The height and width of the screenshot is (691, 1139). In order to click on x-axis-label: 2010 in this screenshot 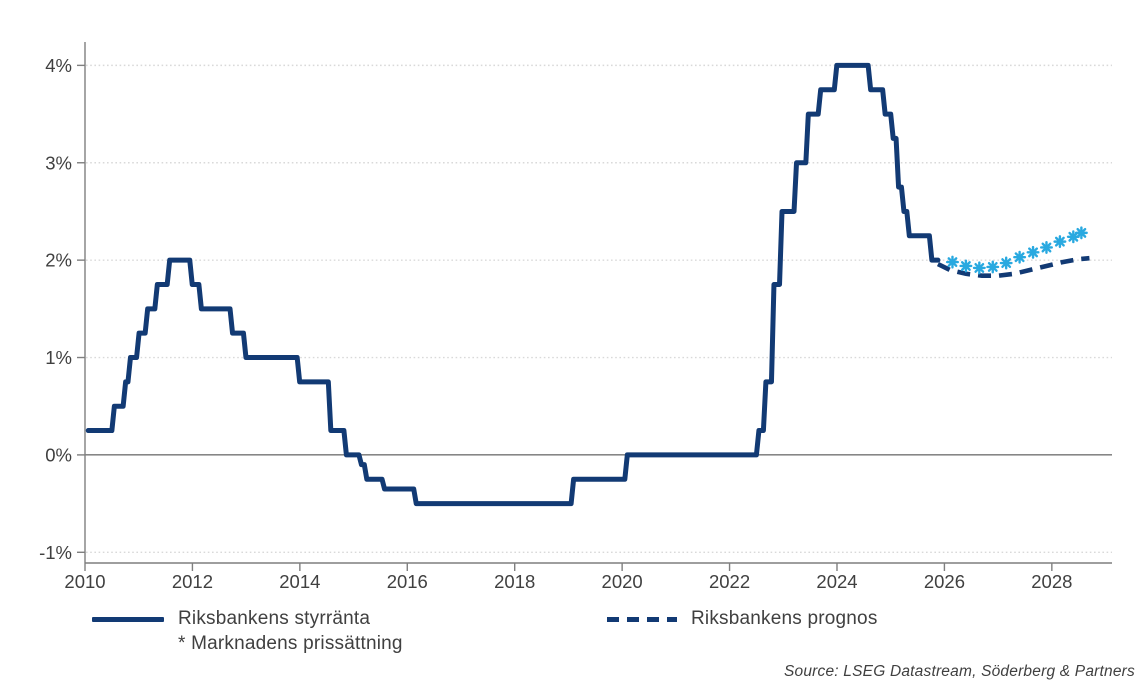, I will do `click(84, 581)`.